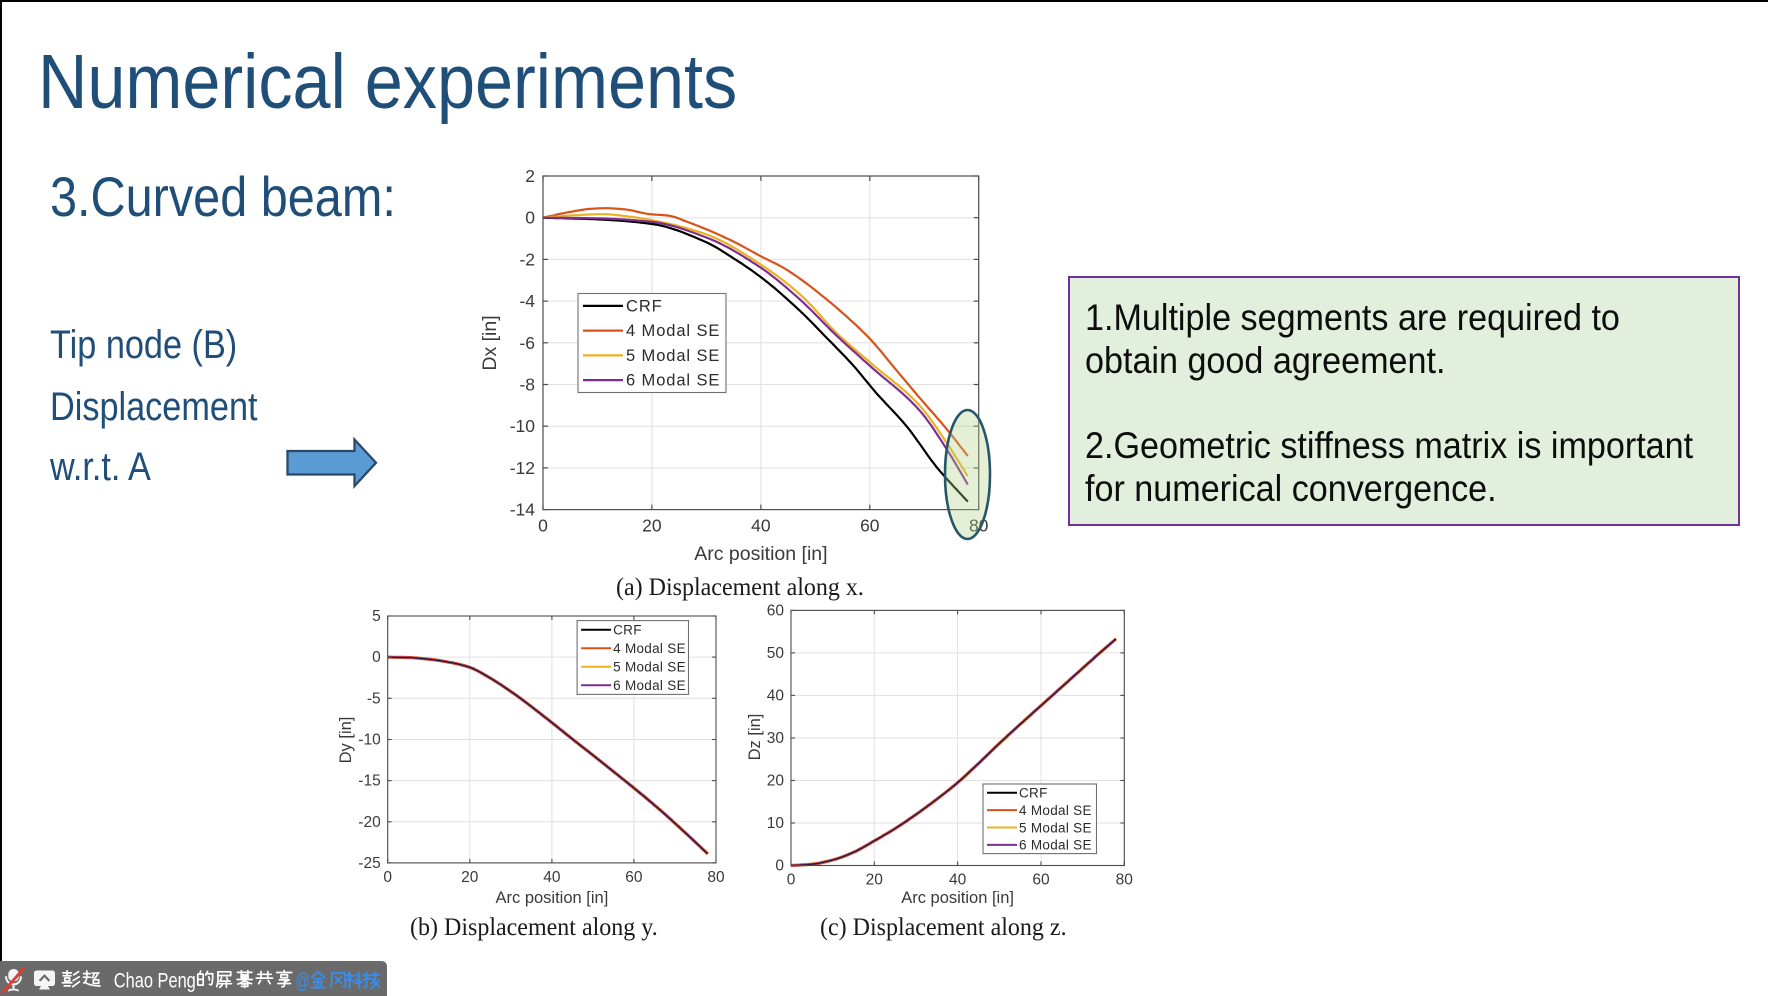  Describe the element at coordinates (522, 468) in the screenshot. I see `svg-text: -12` at that location.